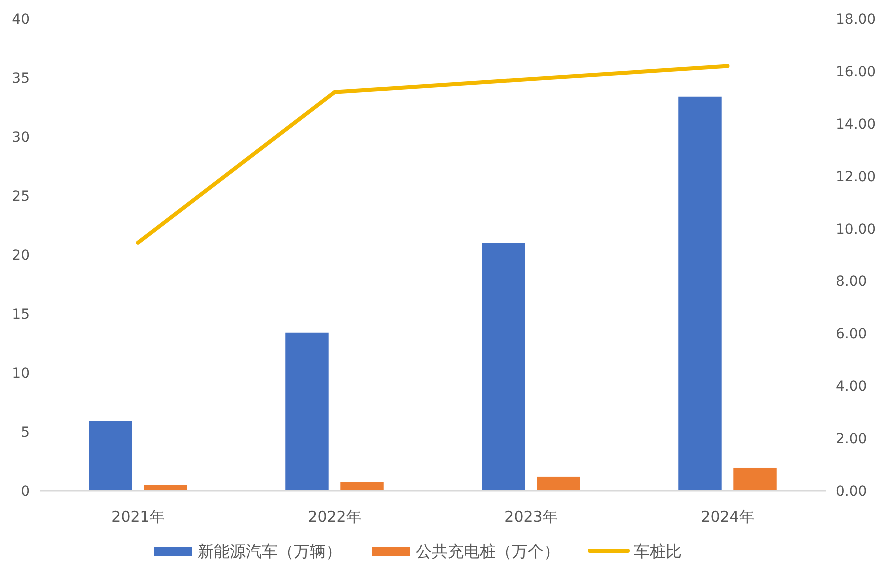 The width and height of the screenshot is (876, 580). I want to click on legend-label: 车桩比, so click(658, 551).